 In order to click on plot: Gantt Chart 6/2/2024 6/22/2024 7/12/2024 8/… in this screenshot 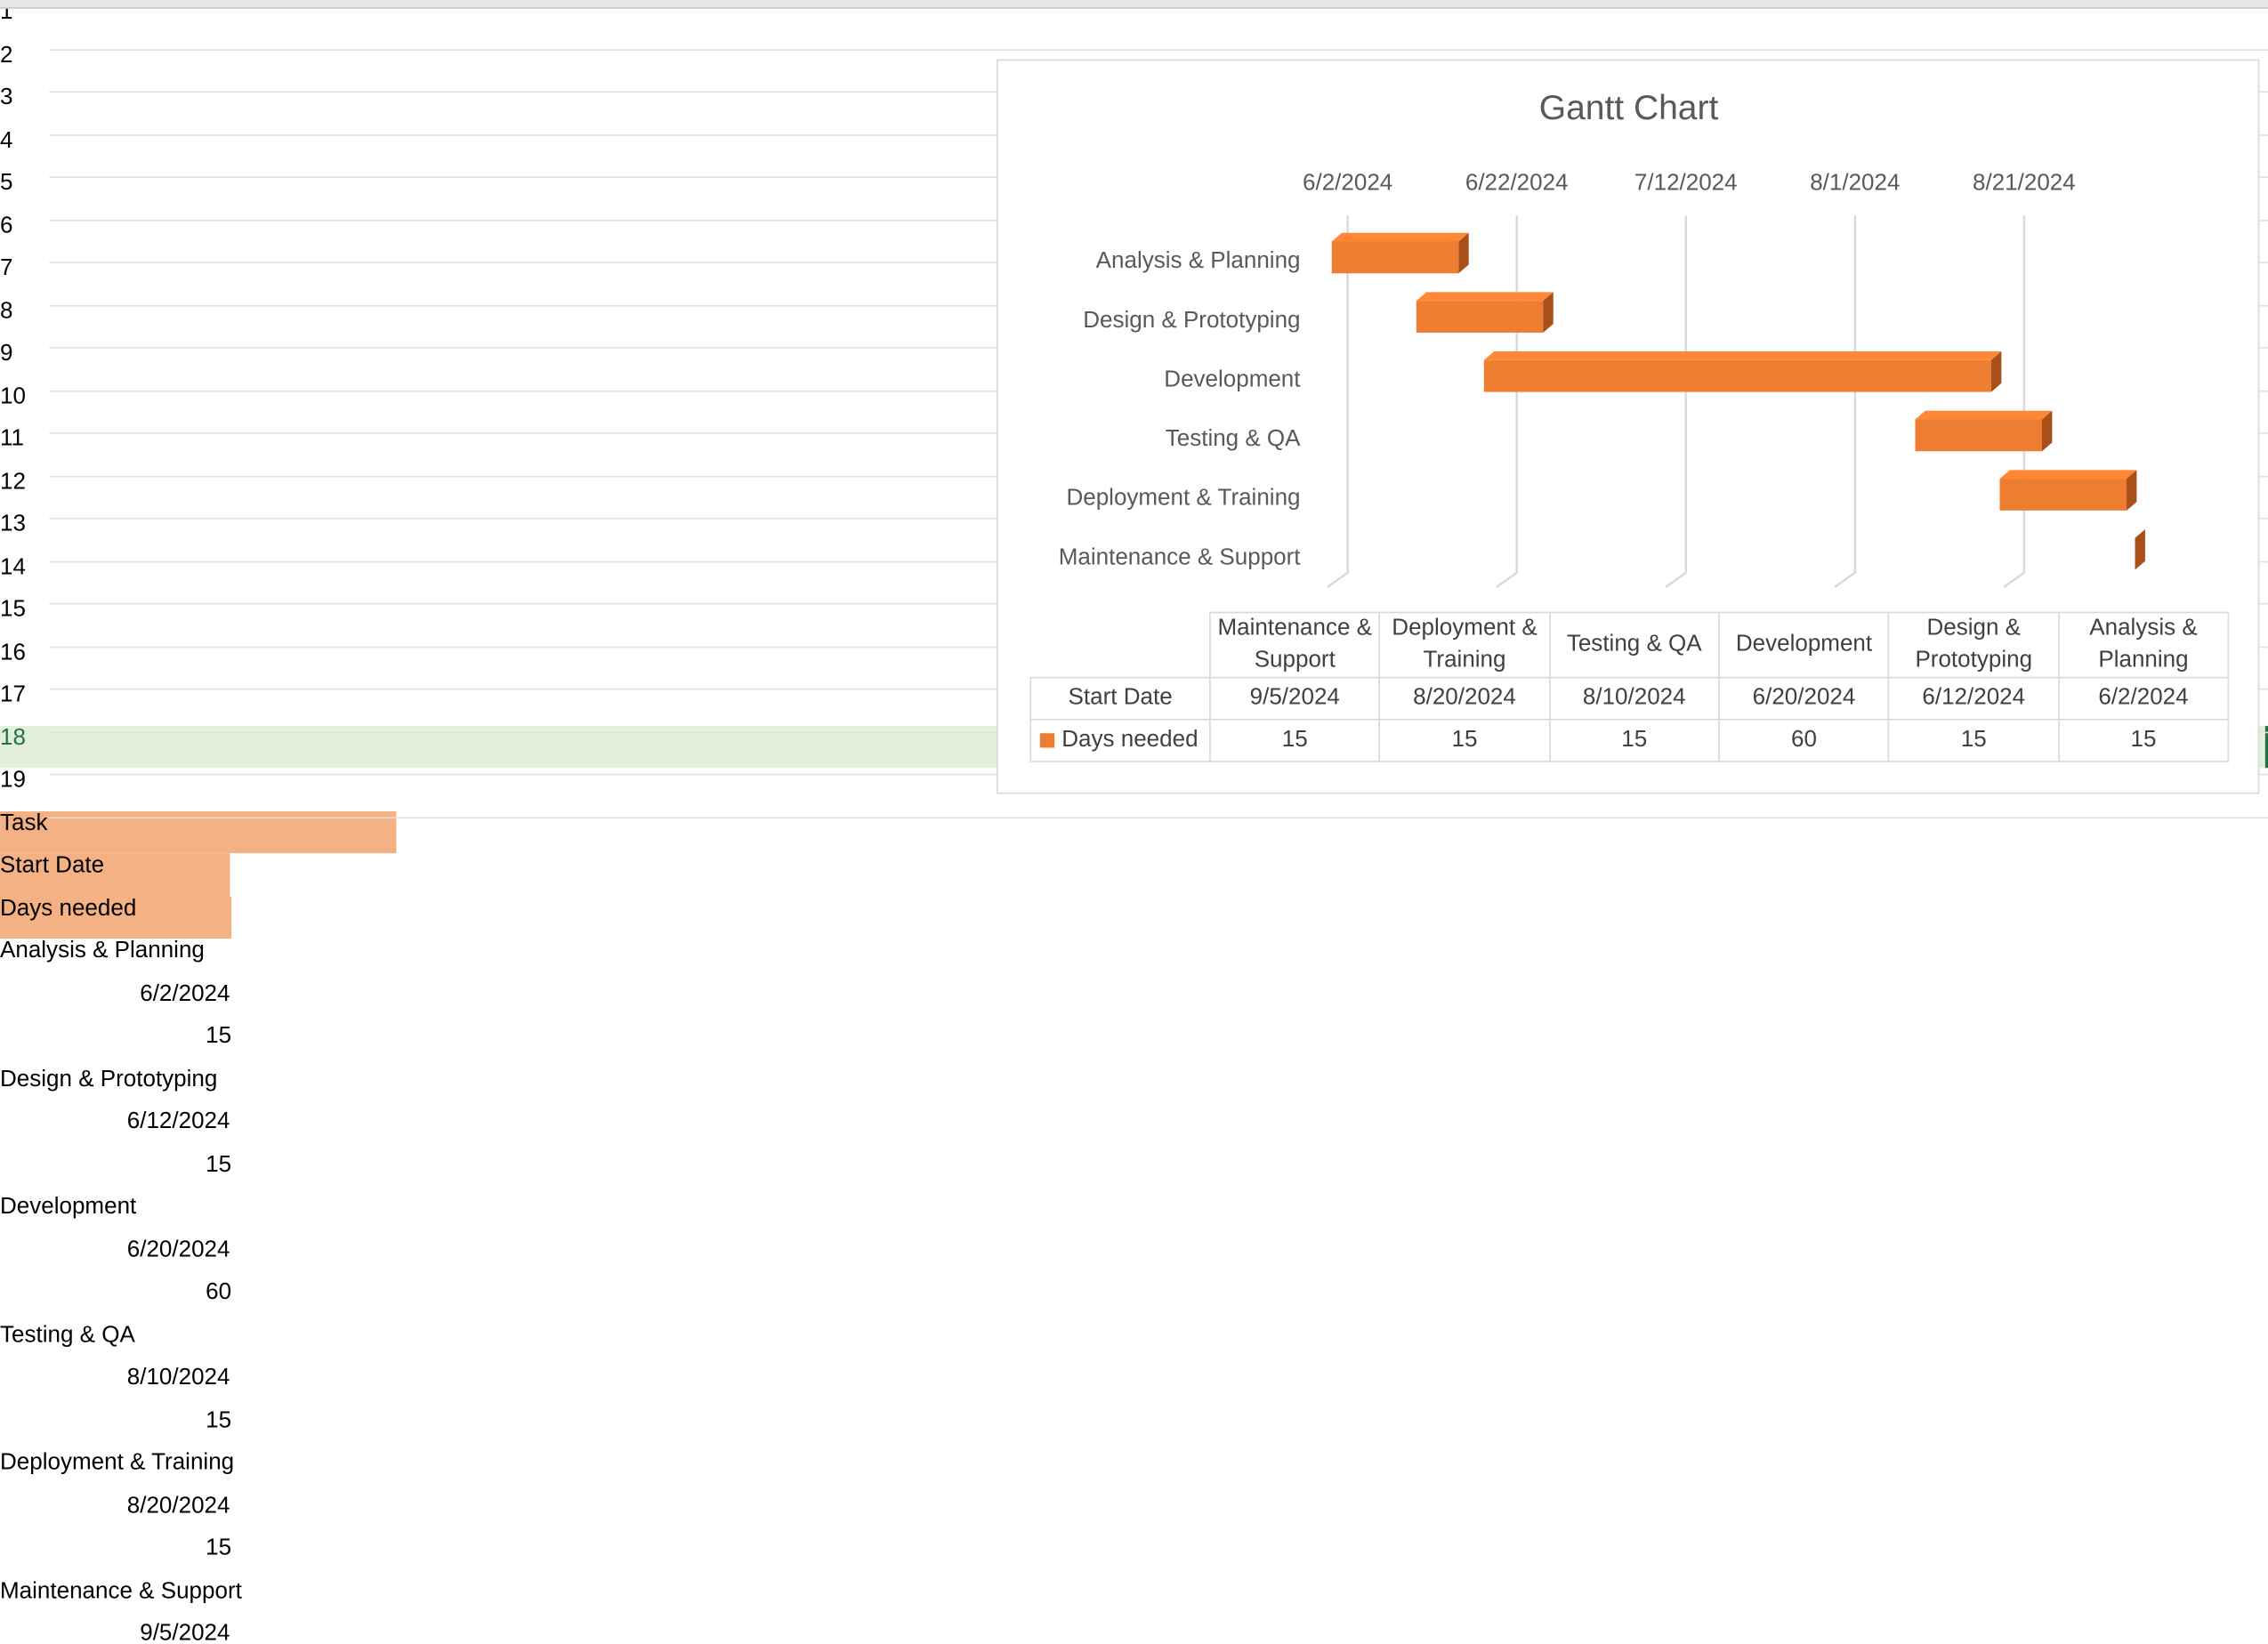, I will do `click(1602, 339)`.